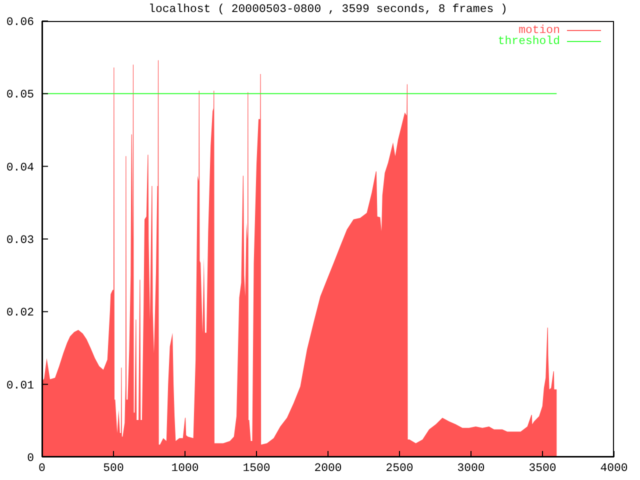 Image resolution: width=640 pixels, height=480 pixels. What do you see at coordinates (400, 469) in the screenshot?
I see `x-tick-label: 2500` at bounding box center [400, 469].